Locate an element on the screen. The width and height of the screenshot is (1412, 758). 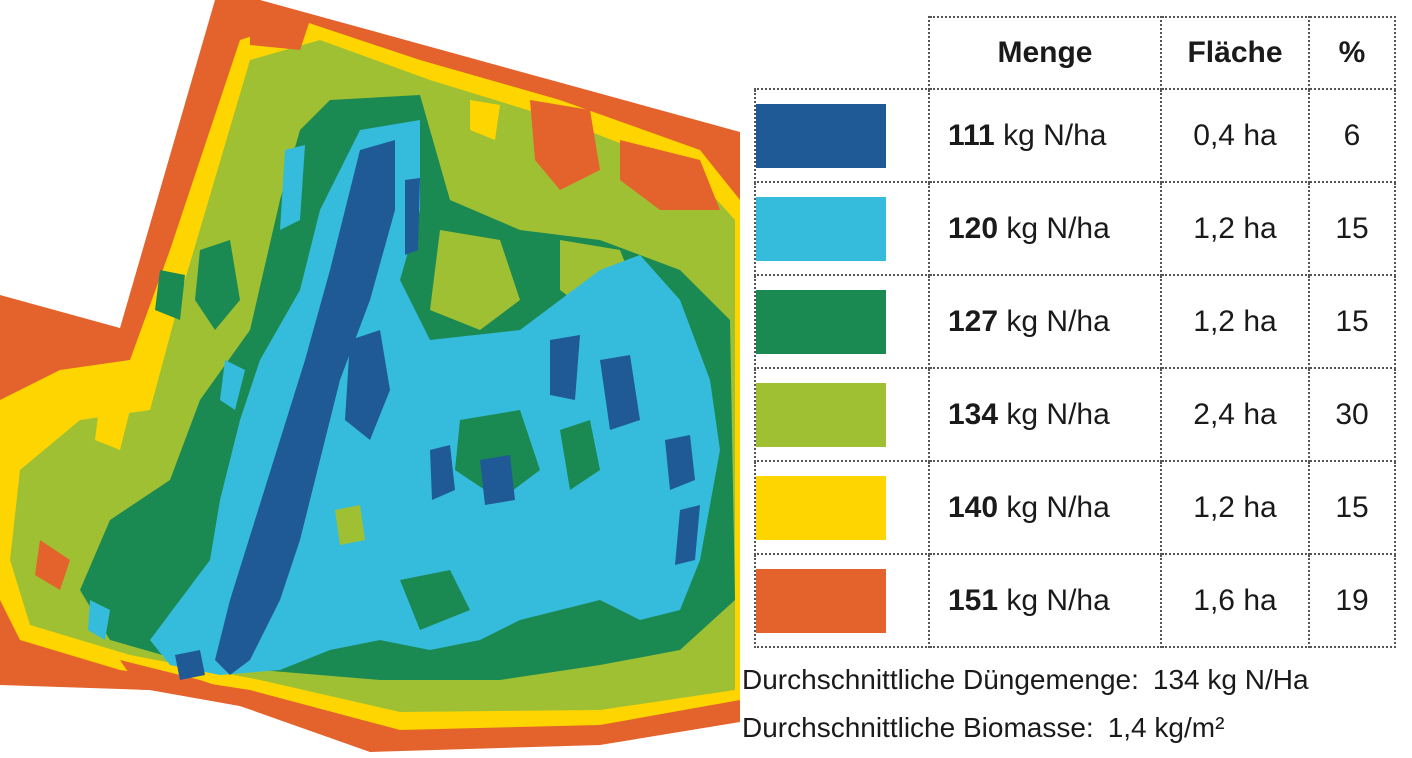
legend-area: 1,6 ha is located at coordinates (1235, 600).